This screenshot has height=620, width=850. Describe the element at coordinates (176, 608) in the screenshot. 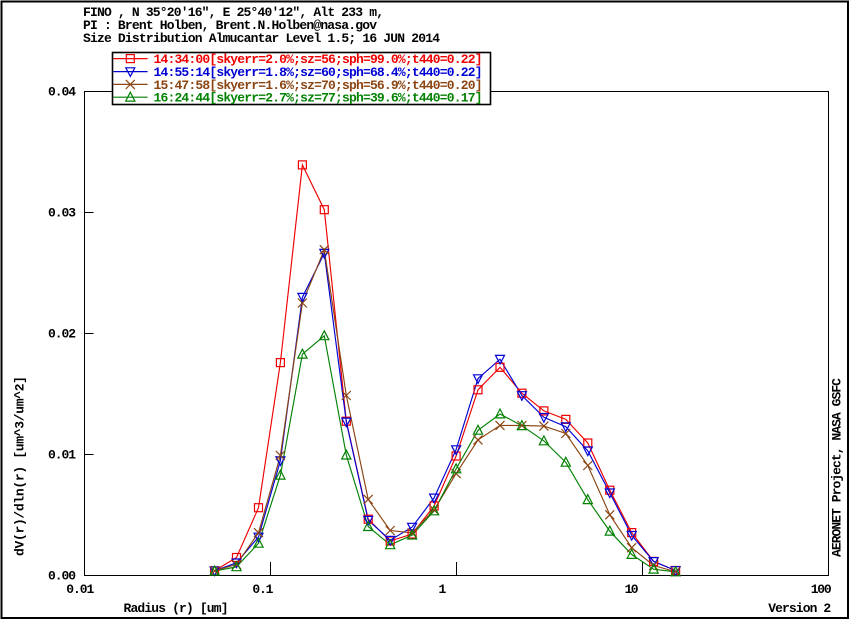

I see `svg-text: Radius (r) [um]` at that location.